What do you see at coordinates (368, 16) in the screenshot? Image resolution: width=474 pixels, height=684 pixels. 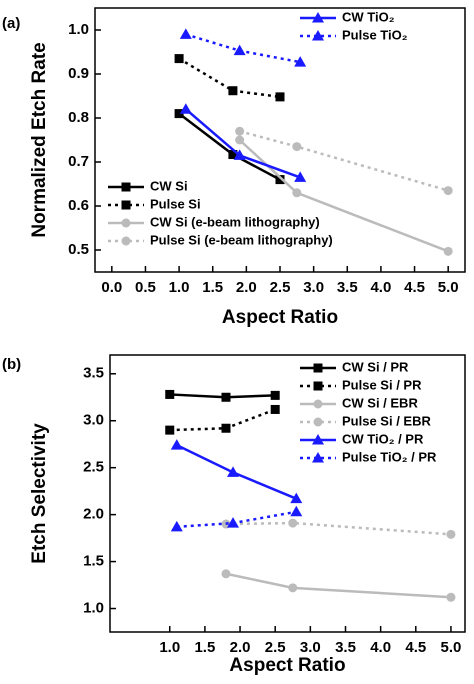 I see `legend-label: CW TiO₂` at bounding box center [368, 16].